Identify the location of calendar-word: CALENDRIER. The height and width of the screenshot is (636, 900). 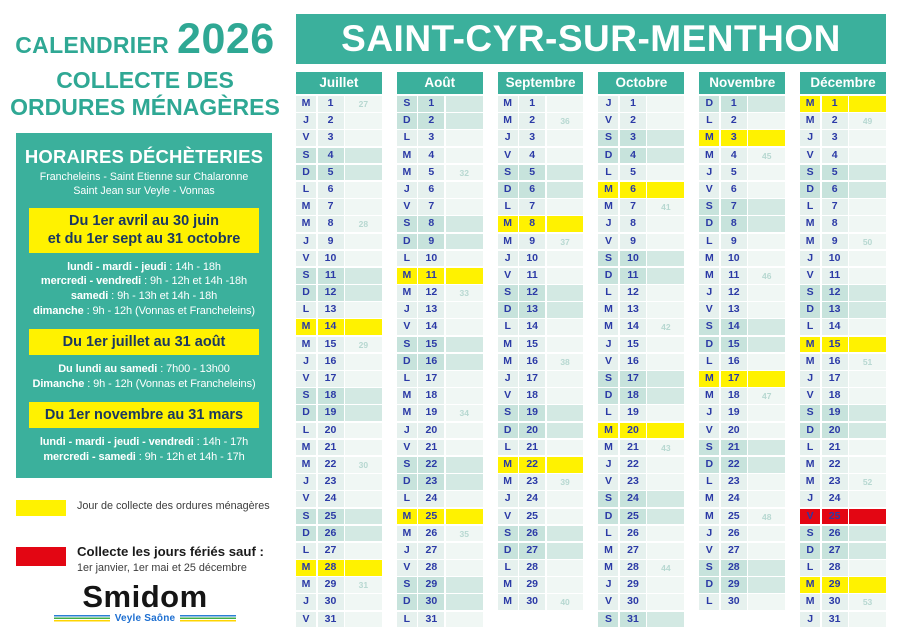
(92, 45).